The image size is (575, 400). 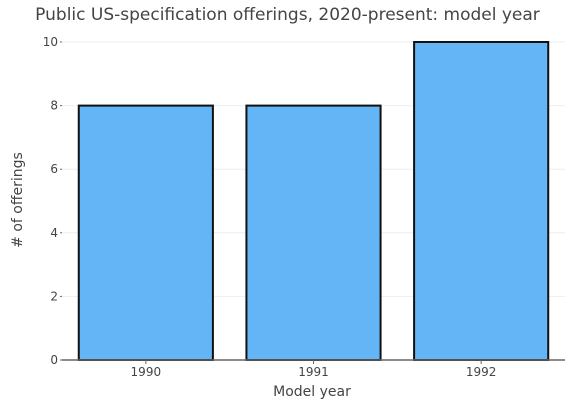 What do you see at coordinates (52, 201) in the screenshot?
I see `y-axis-ticks: 0 2 4 6 8 10` at bounding box center [52, 201].